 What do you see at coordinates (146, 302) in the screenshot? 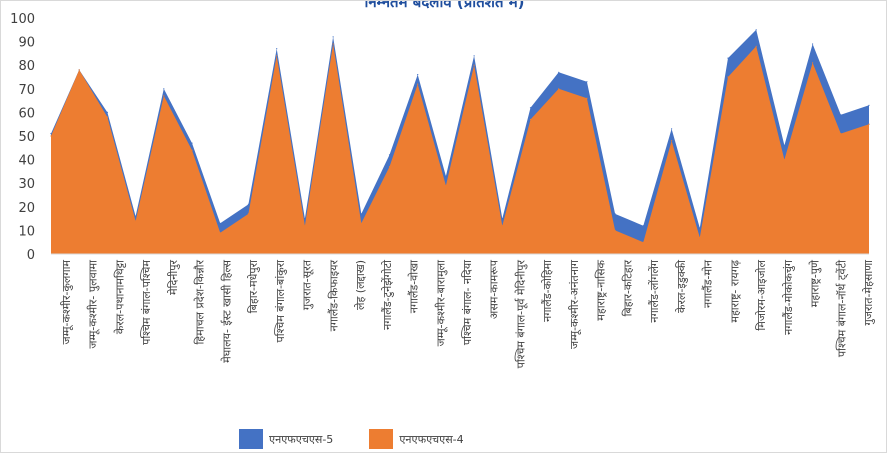
I see `x-tick-label: पश्चिम बंगाल-पश्चिम` at bounding box center [146, 302].